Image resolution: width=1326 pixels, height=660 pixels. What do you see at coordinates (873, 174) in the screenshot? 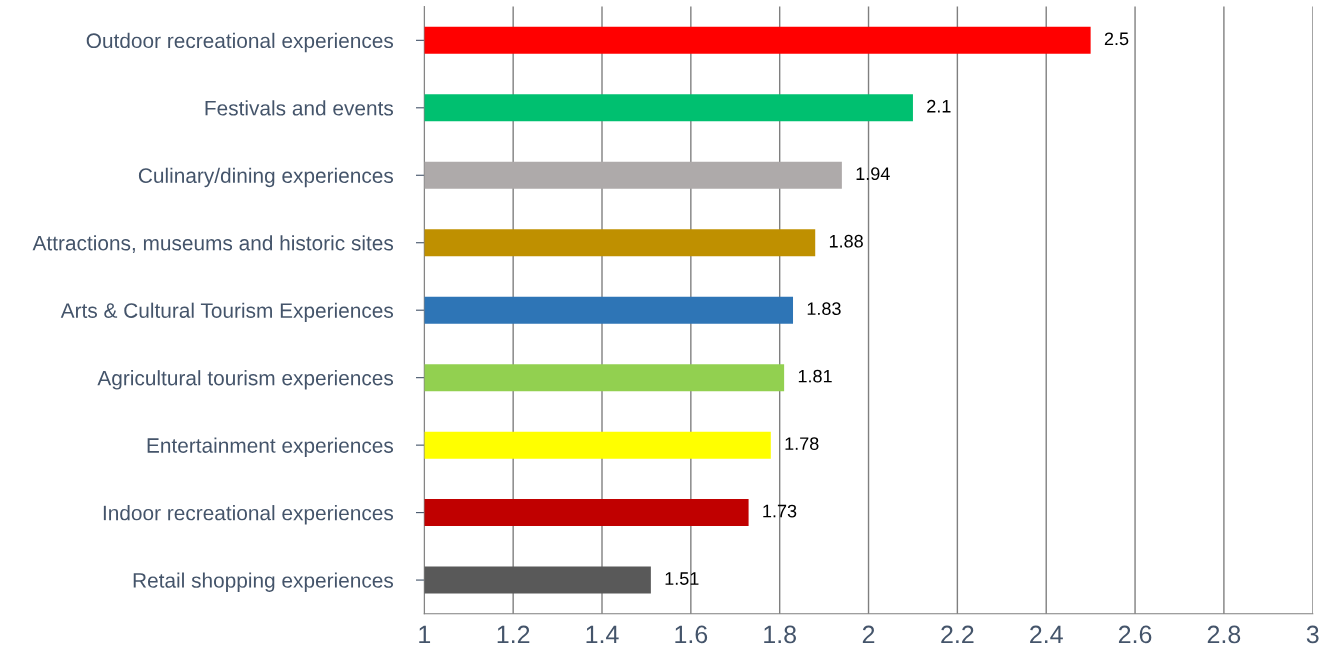
I see `data-label: 1.94` at bounding box center [873, 174].